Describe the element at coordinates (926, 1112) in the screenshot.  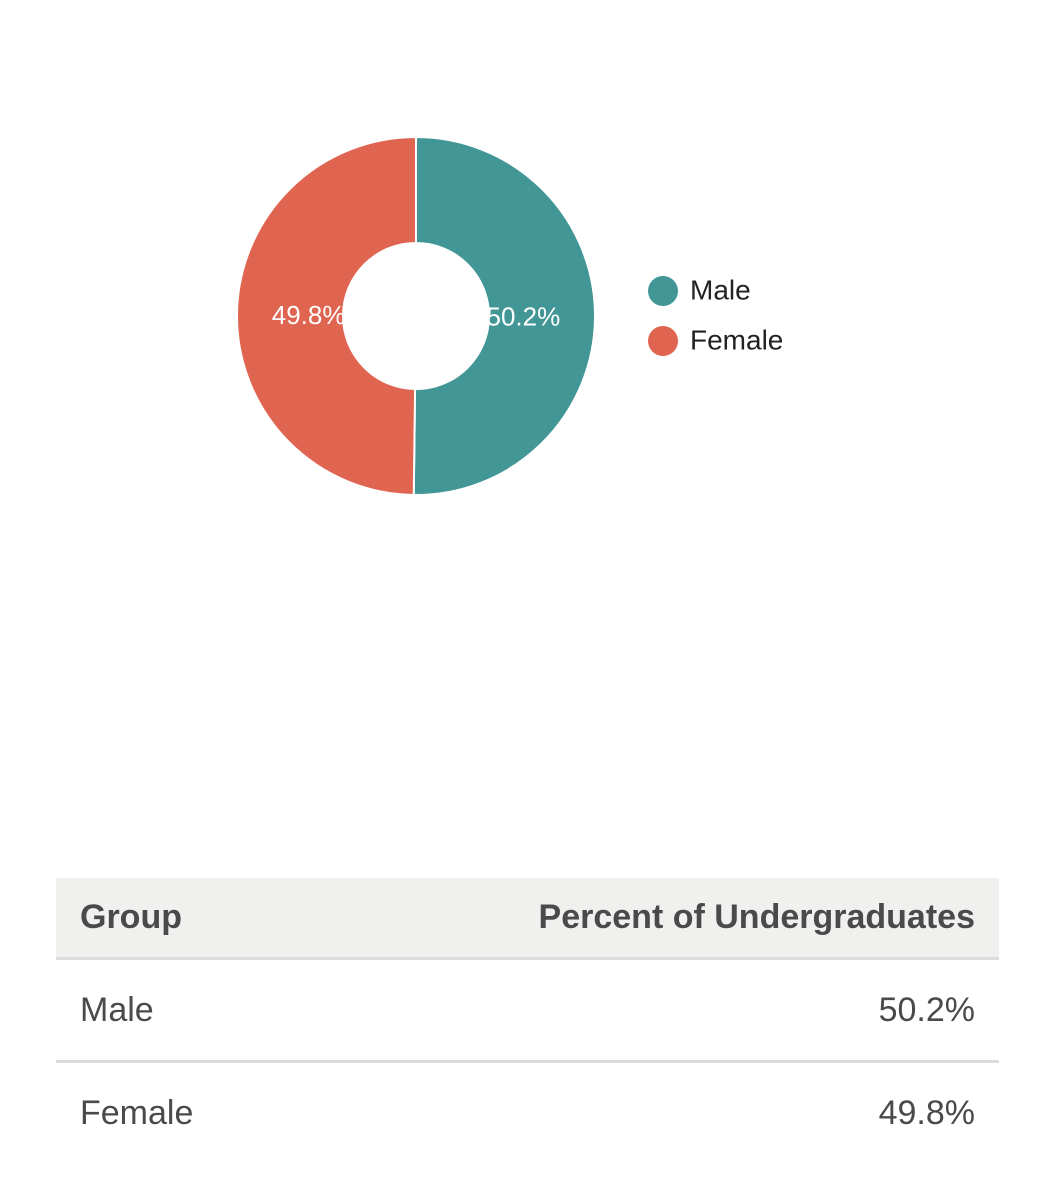
I see `cell: 49.8%` at that location.